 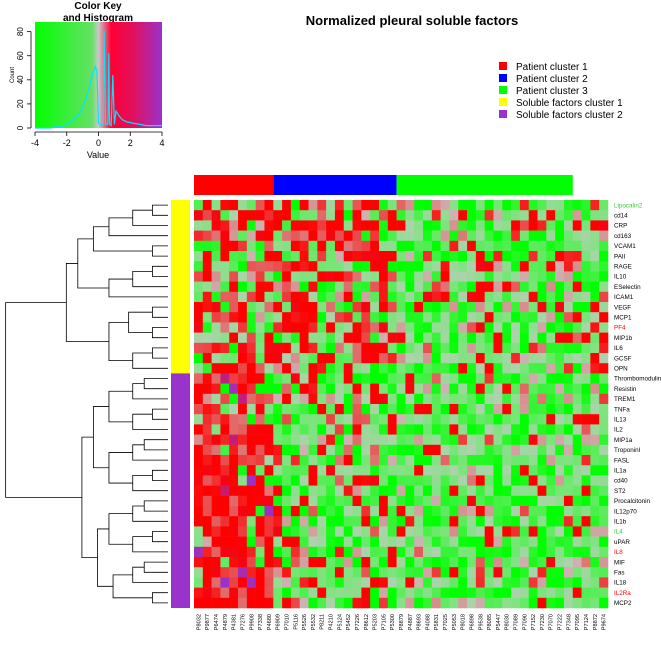 What do you see at coordinates (620, 277) in the screenshot?
I see `row-label: IL10` at bounding box center [620, 277].